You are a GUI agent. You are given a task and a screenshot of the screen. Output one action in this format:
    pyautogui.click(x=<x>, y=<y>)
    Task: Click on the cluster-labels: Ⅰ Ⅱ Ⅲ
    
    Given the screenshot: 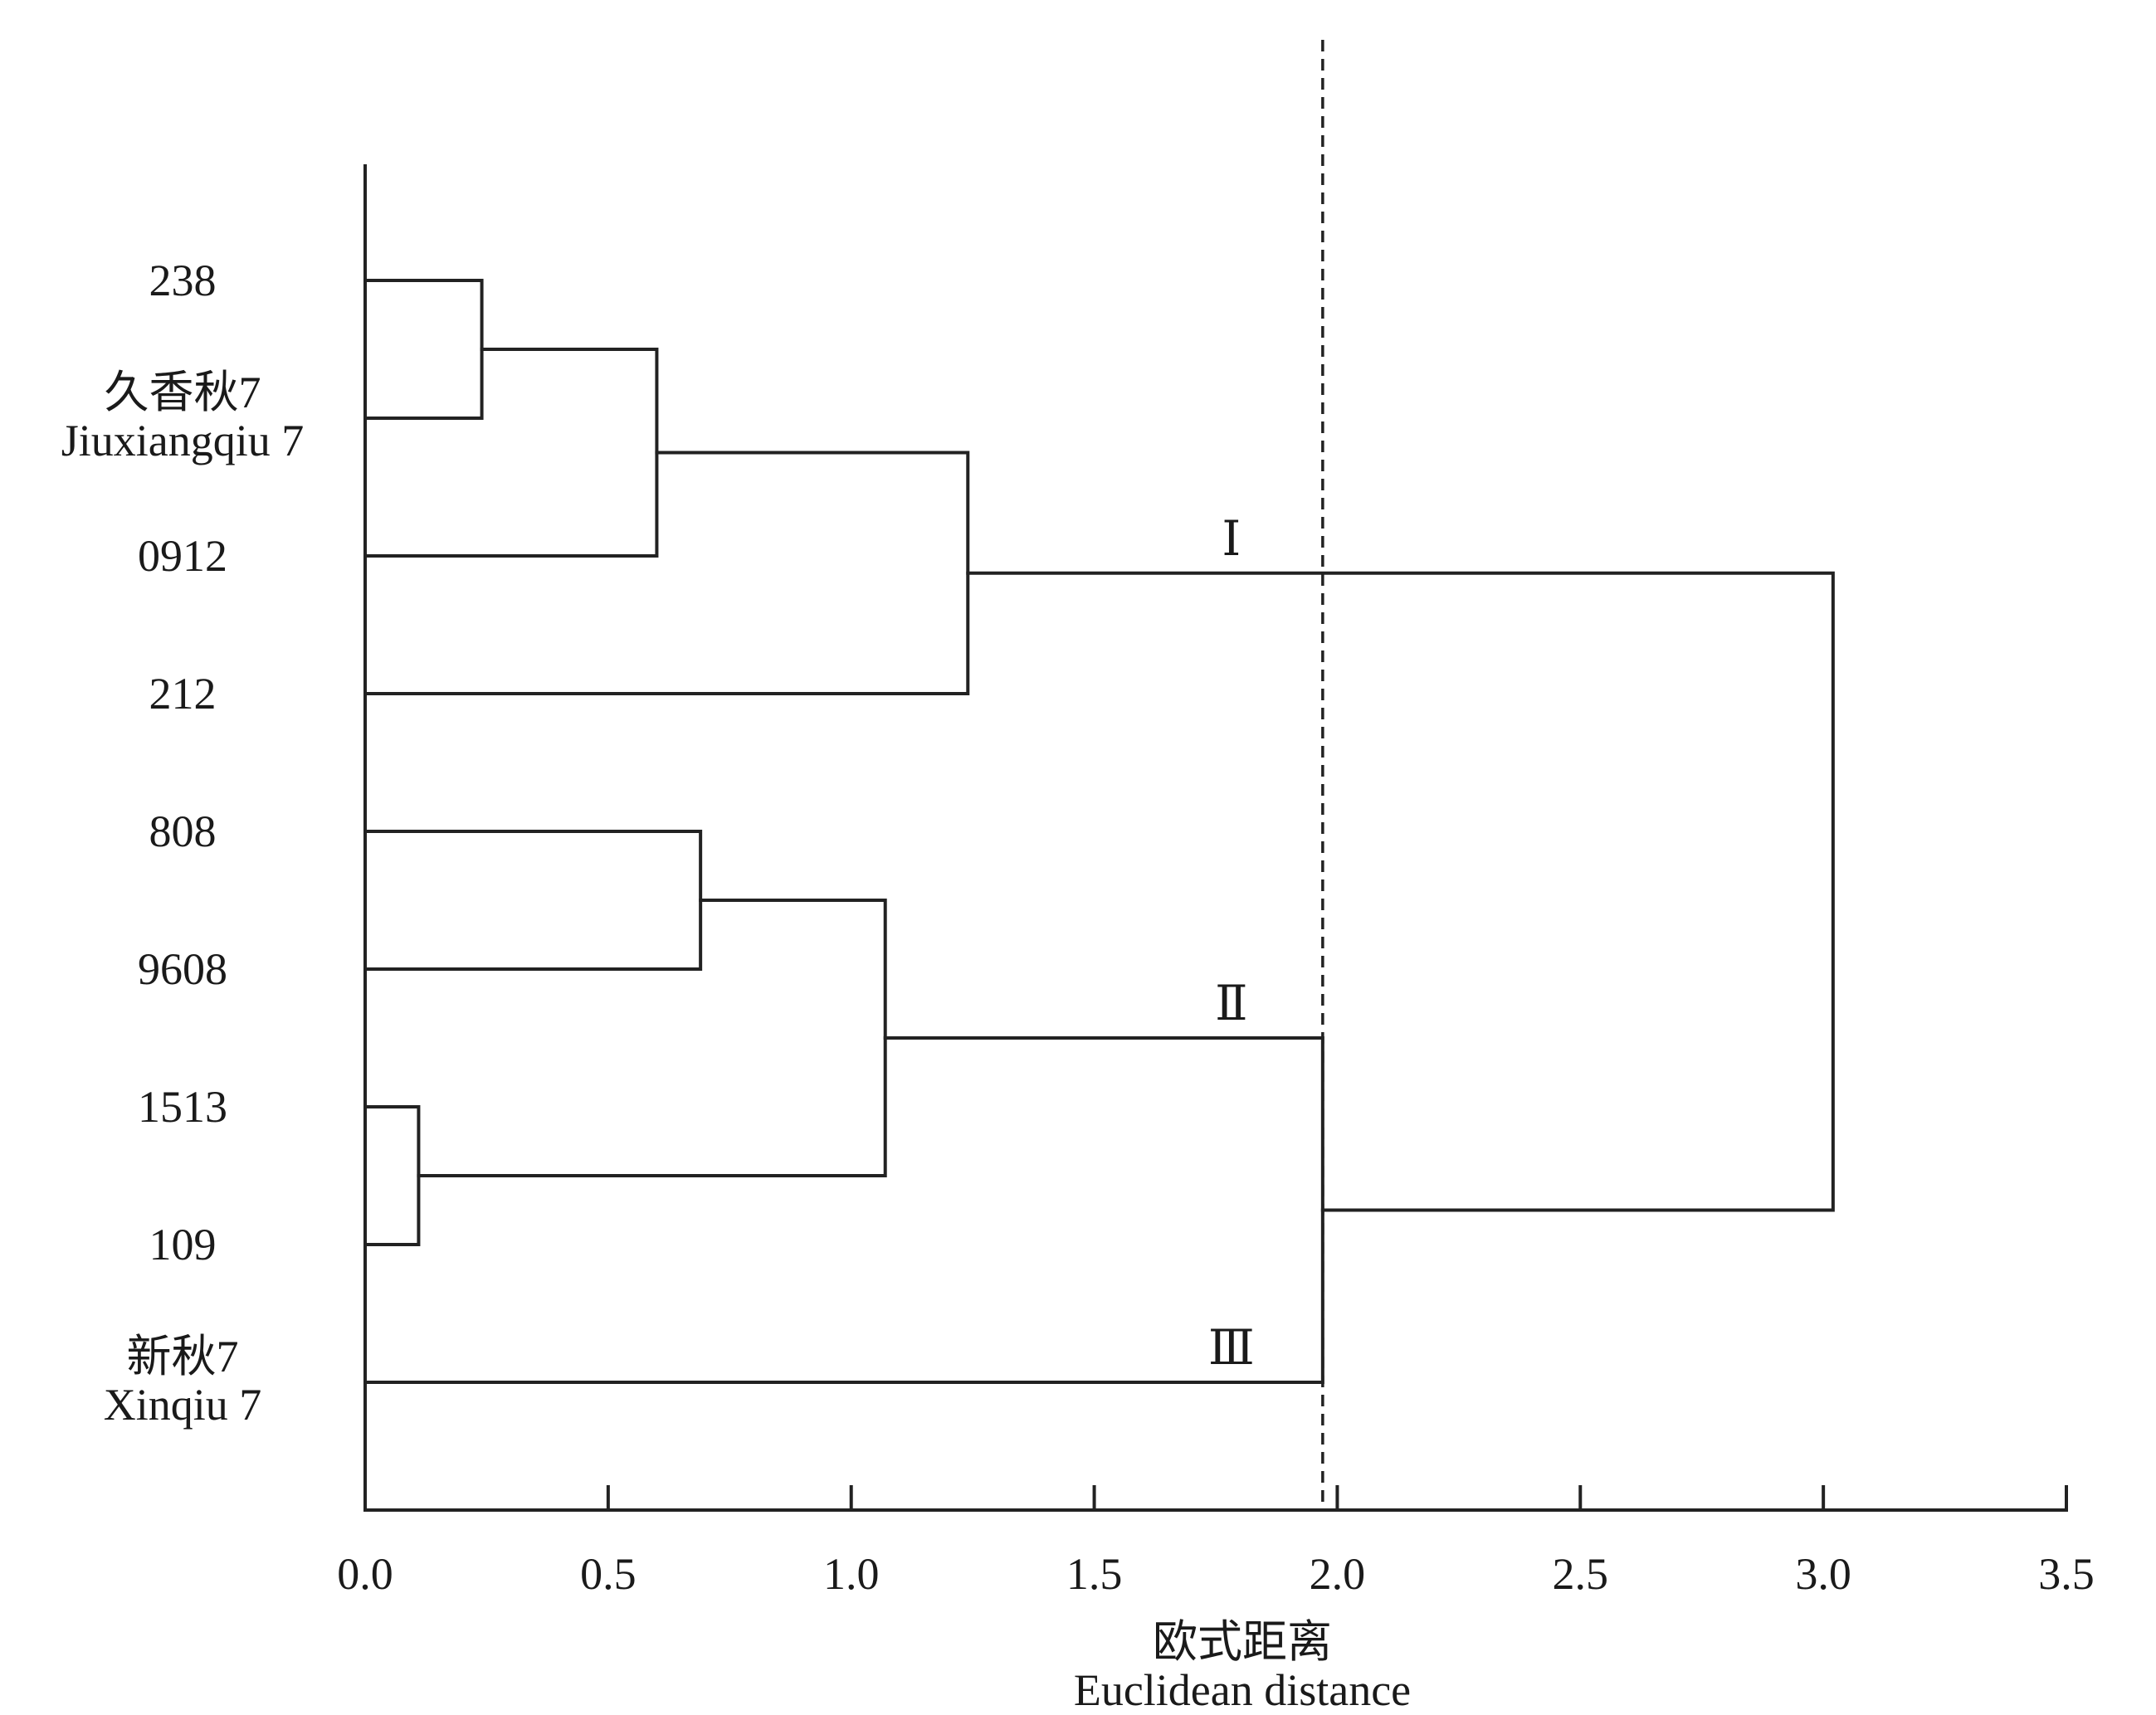 What is the action you would take?
    pyautogui.click(x=1231, y=943)
    